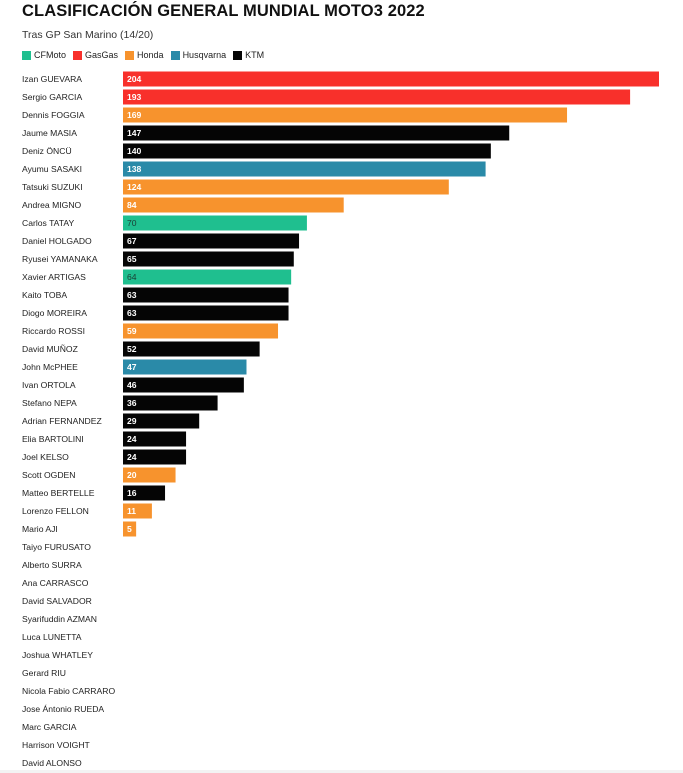 This screenshot has height=773, width=683. I want to click on data-label: 36, so click(132, 403).